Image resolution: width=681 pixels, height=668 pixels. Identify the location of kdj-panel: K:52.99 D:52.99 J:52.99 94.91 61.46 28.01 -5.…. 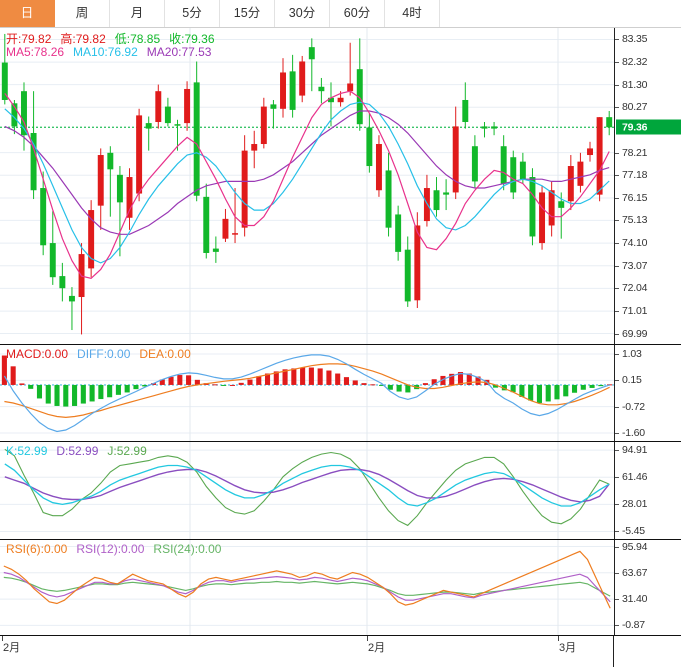
(340, 491).